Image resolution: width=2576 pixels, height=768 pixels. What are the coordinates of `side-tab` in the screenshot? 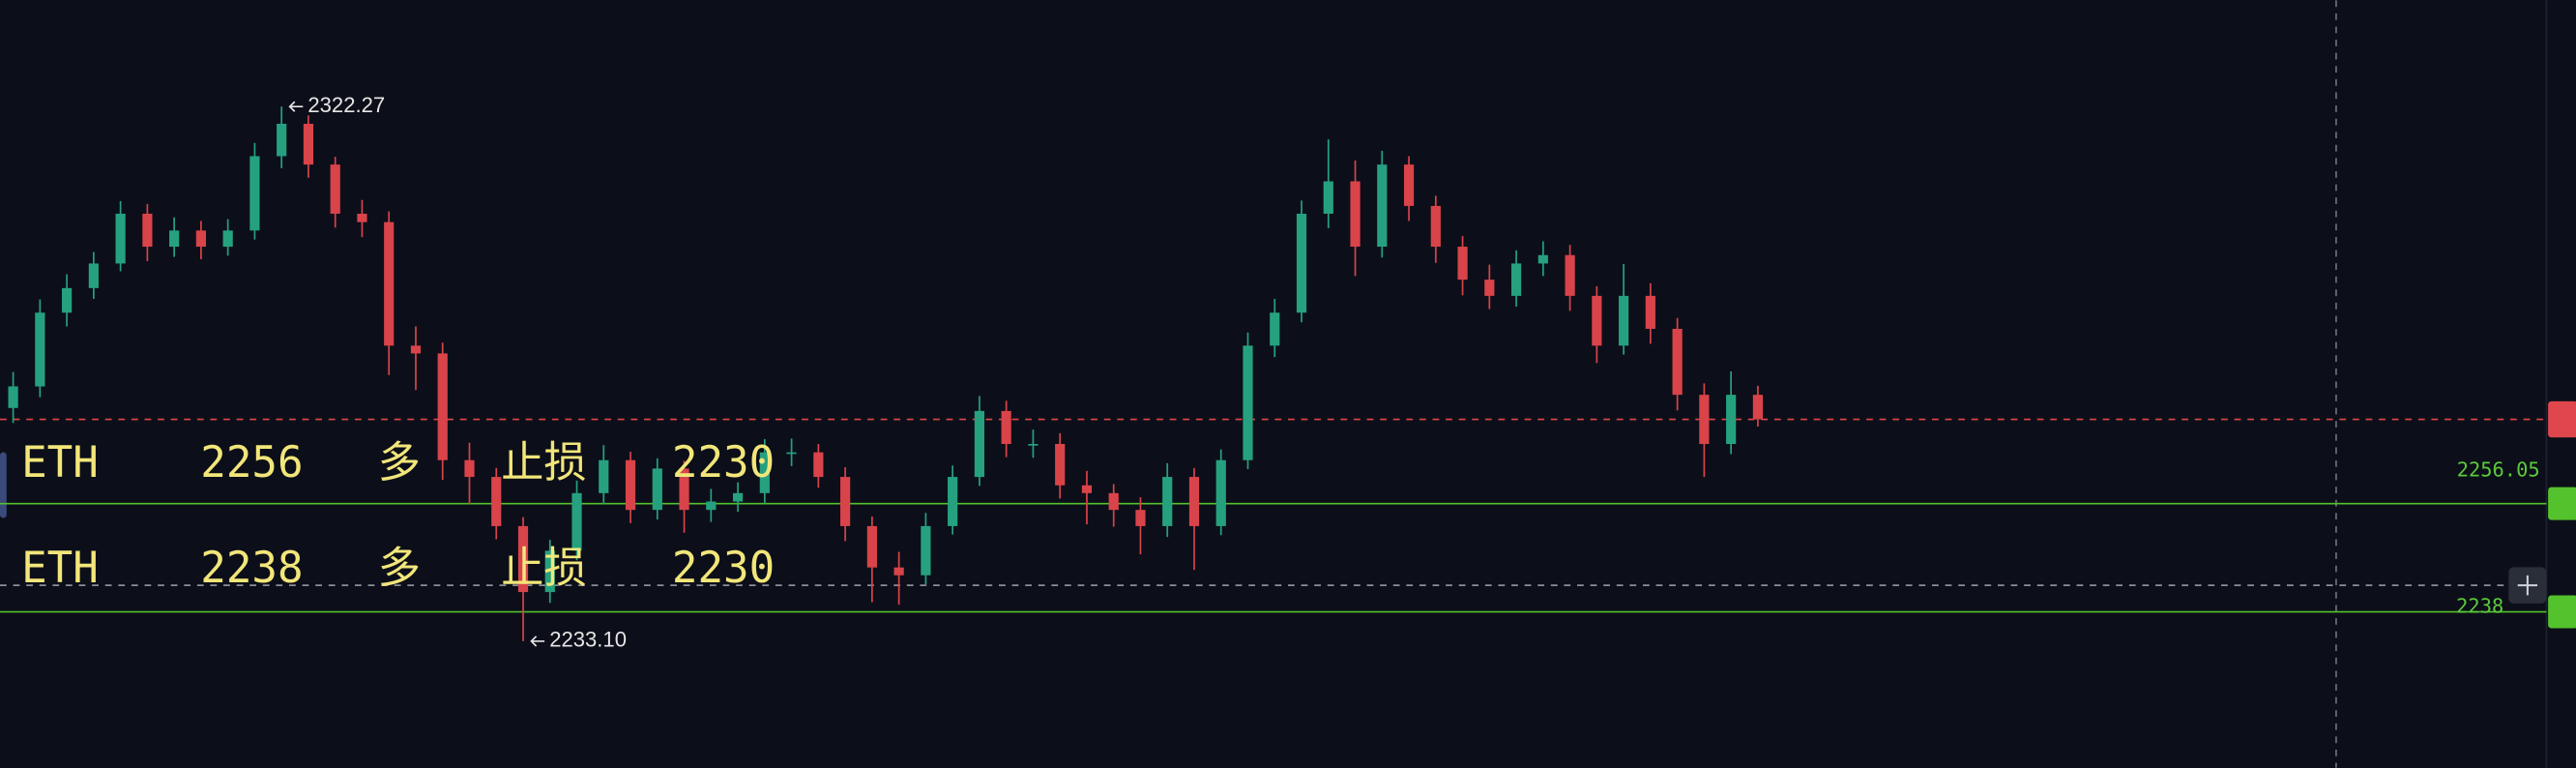 It's located at (3, 485).